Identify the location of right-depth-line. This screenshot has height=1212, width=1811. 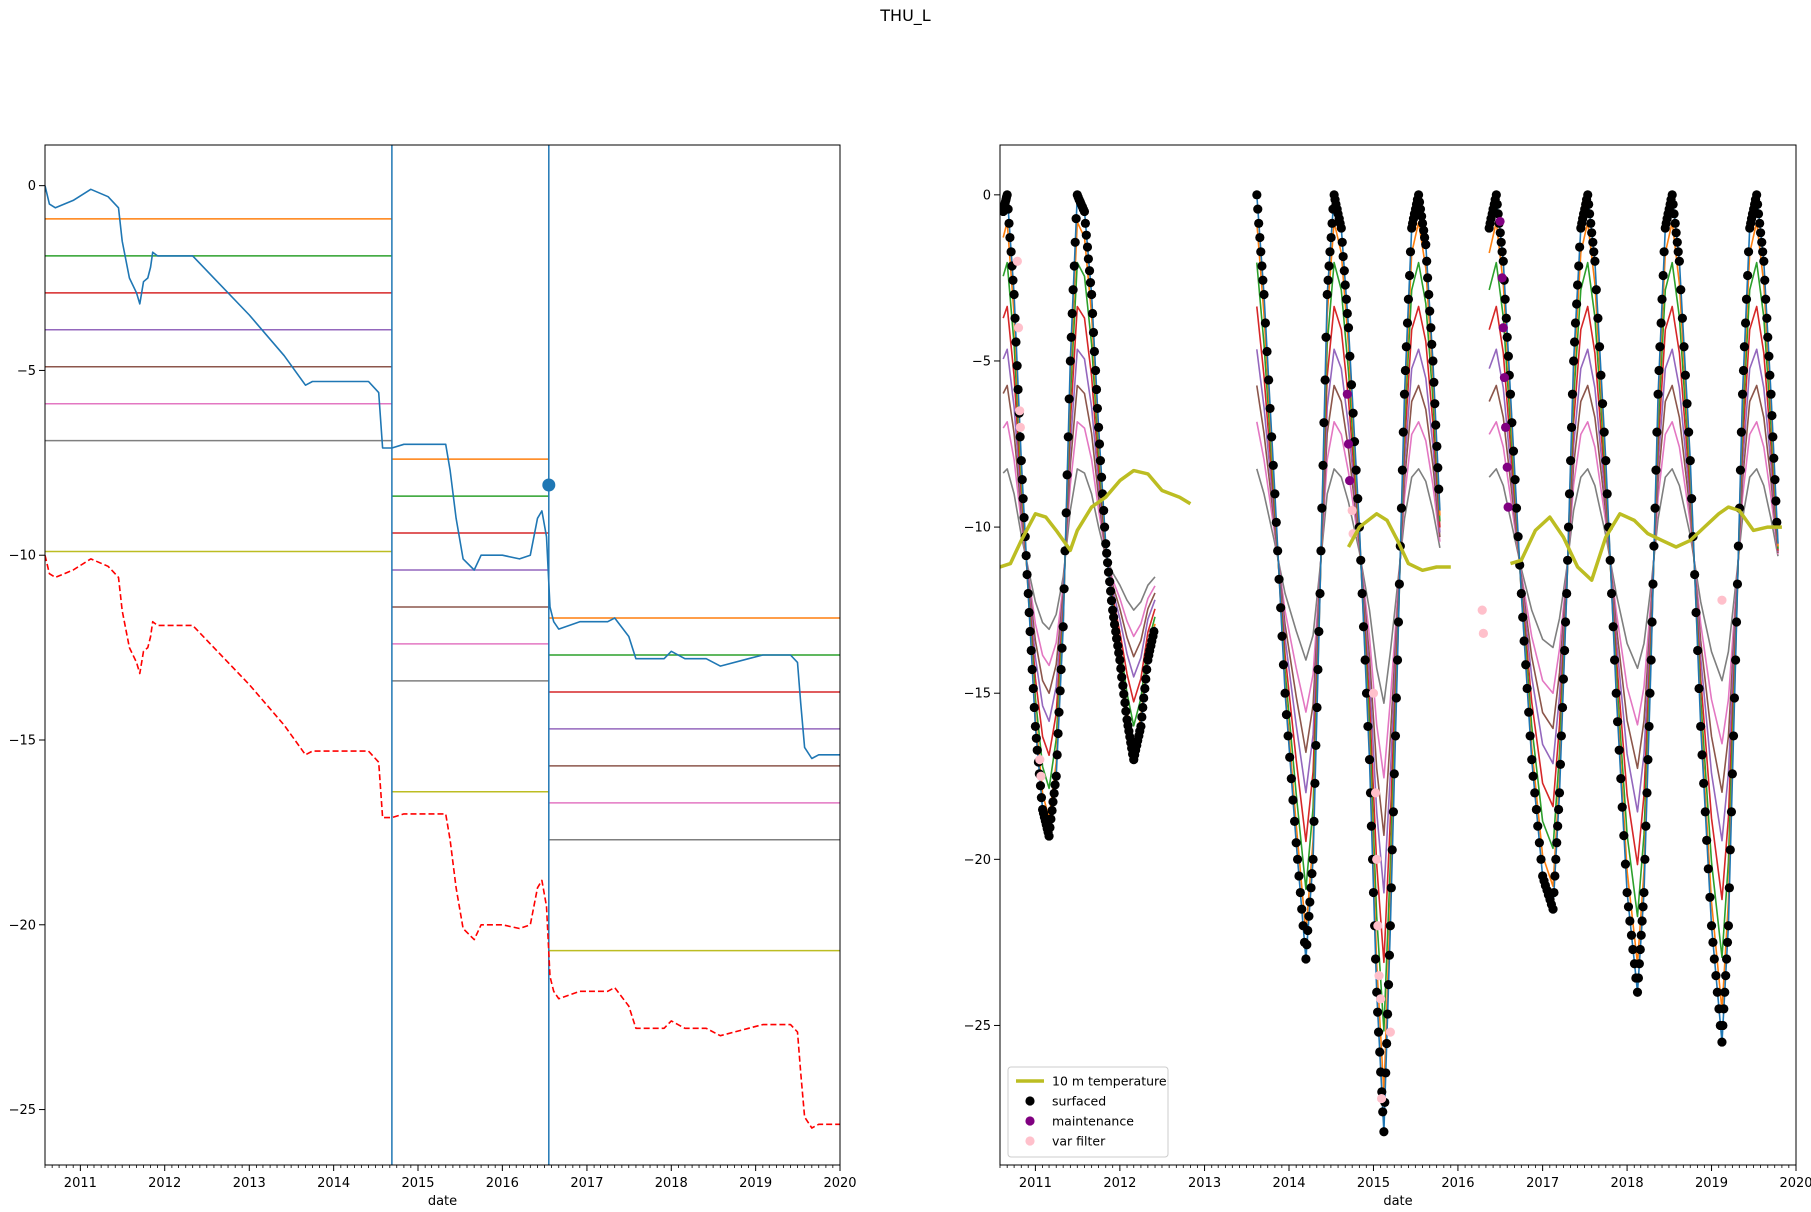
(1348, 646).